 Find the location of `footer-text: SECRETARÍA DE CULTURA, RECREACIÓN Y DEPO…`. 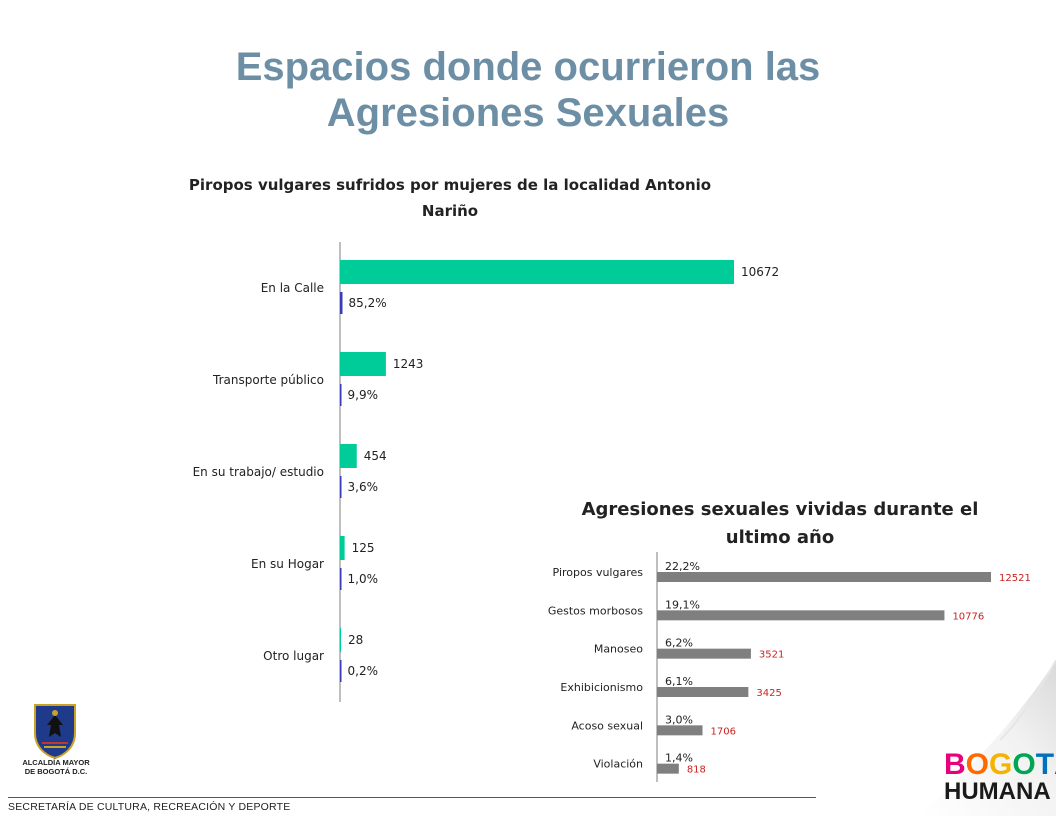

footer-text: SECRETARÍA DE CULTURA, RECREACIÓN Y DEPO… is located at coordinates (149, 807).